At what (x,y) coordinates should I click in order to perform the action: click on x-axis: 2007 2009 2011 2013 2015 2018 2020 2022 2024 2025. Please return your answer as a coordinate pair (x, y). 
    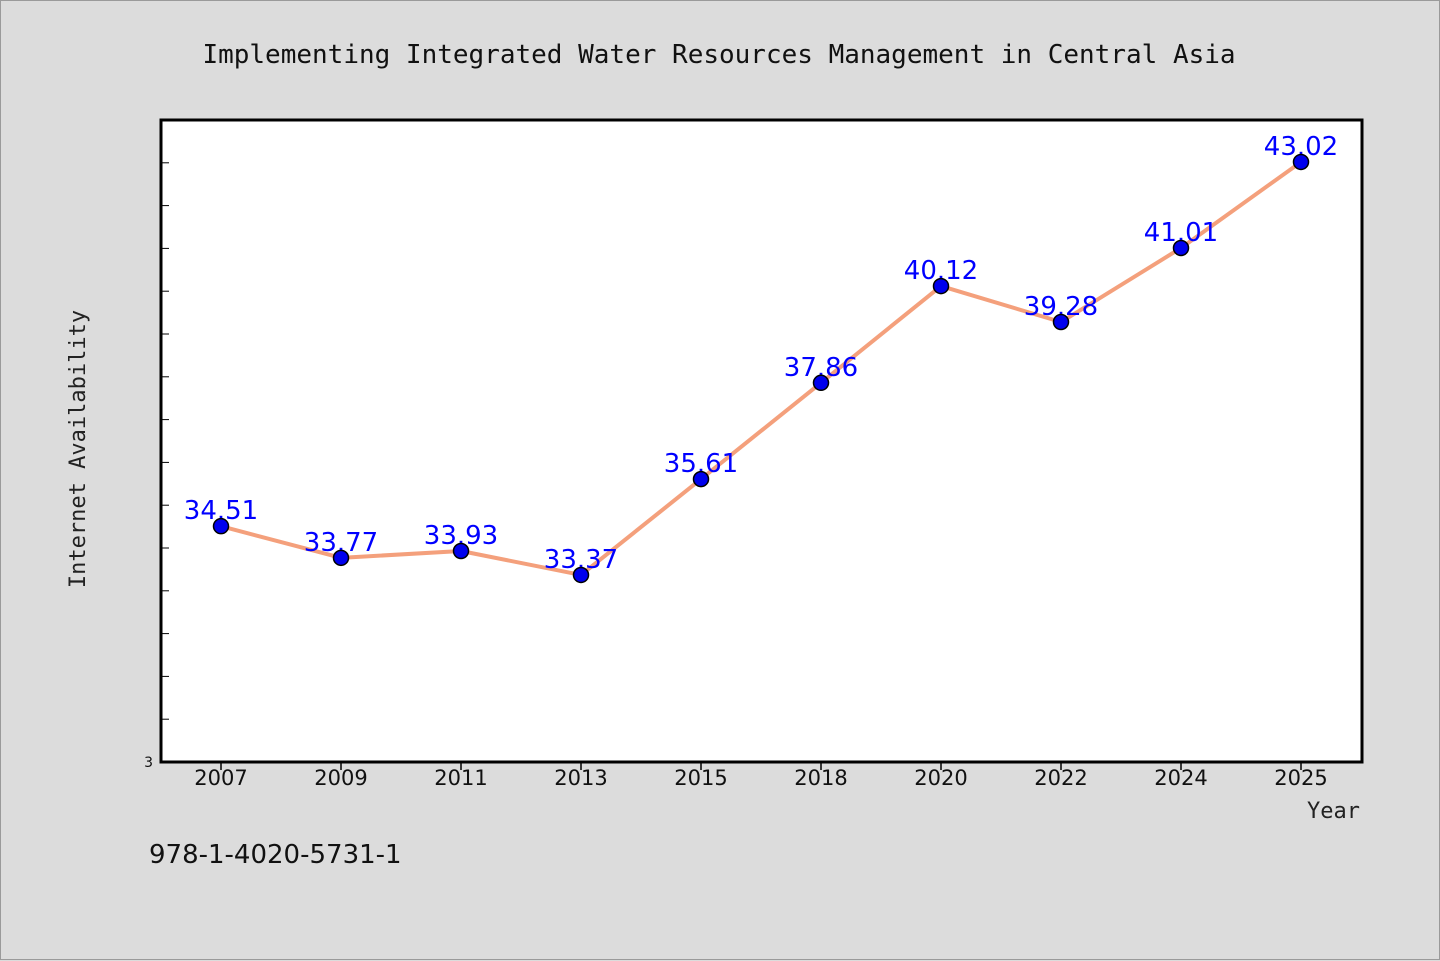
    Looking at the image, I should click on (761, 776).